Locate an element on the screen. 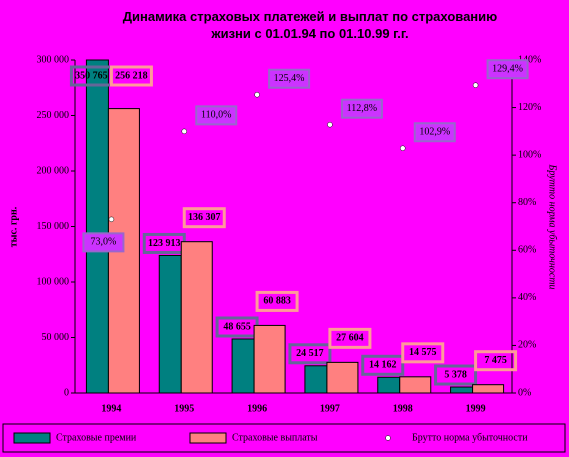 This screenshot has height=457, width=569. legend-box is located at coordinates (284, 438).